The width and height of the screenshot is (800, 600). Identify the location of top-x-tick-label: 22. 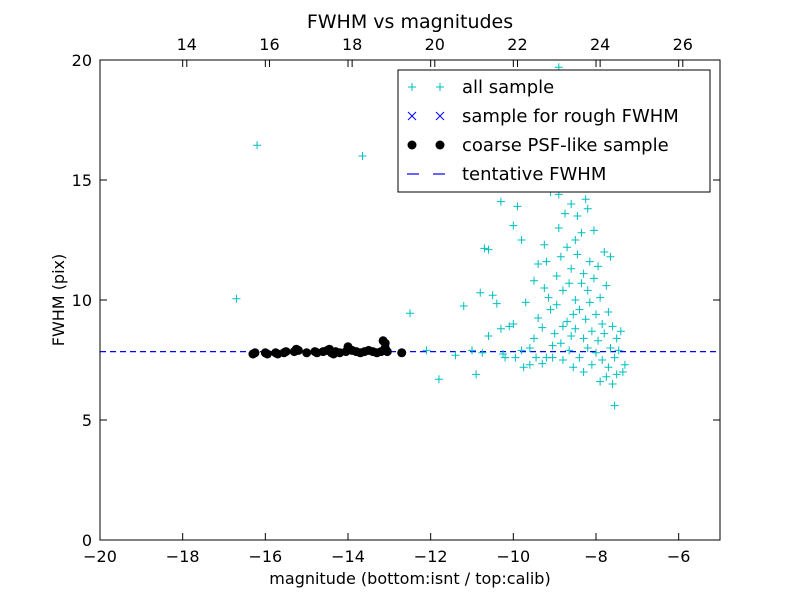
(517, 44).